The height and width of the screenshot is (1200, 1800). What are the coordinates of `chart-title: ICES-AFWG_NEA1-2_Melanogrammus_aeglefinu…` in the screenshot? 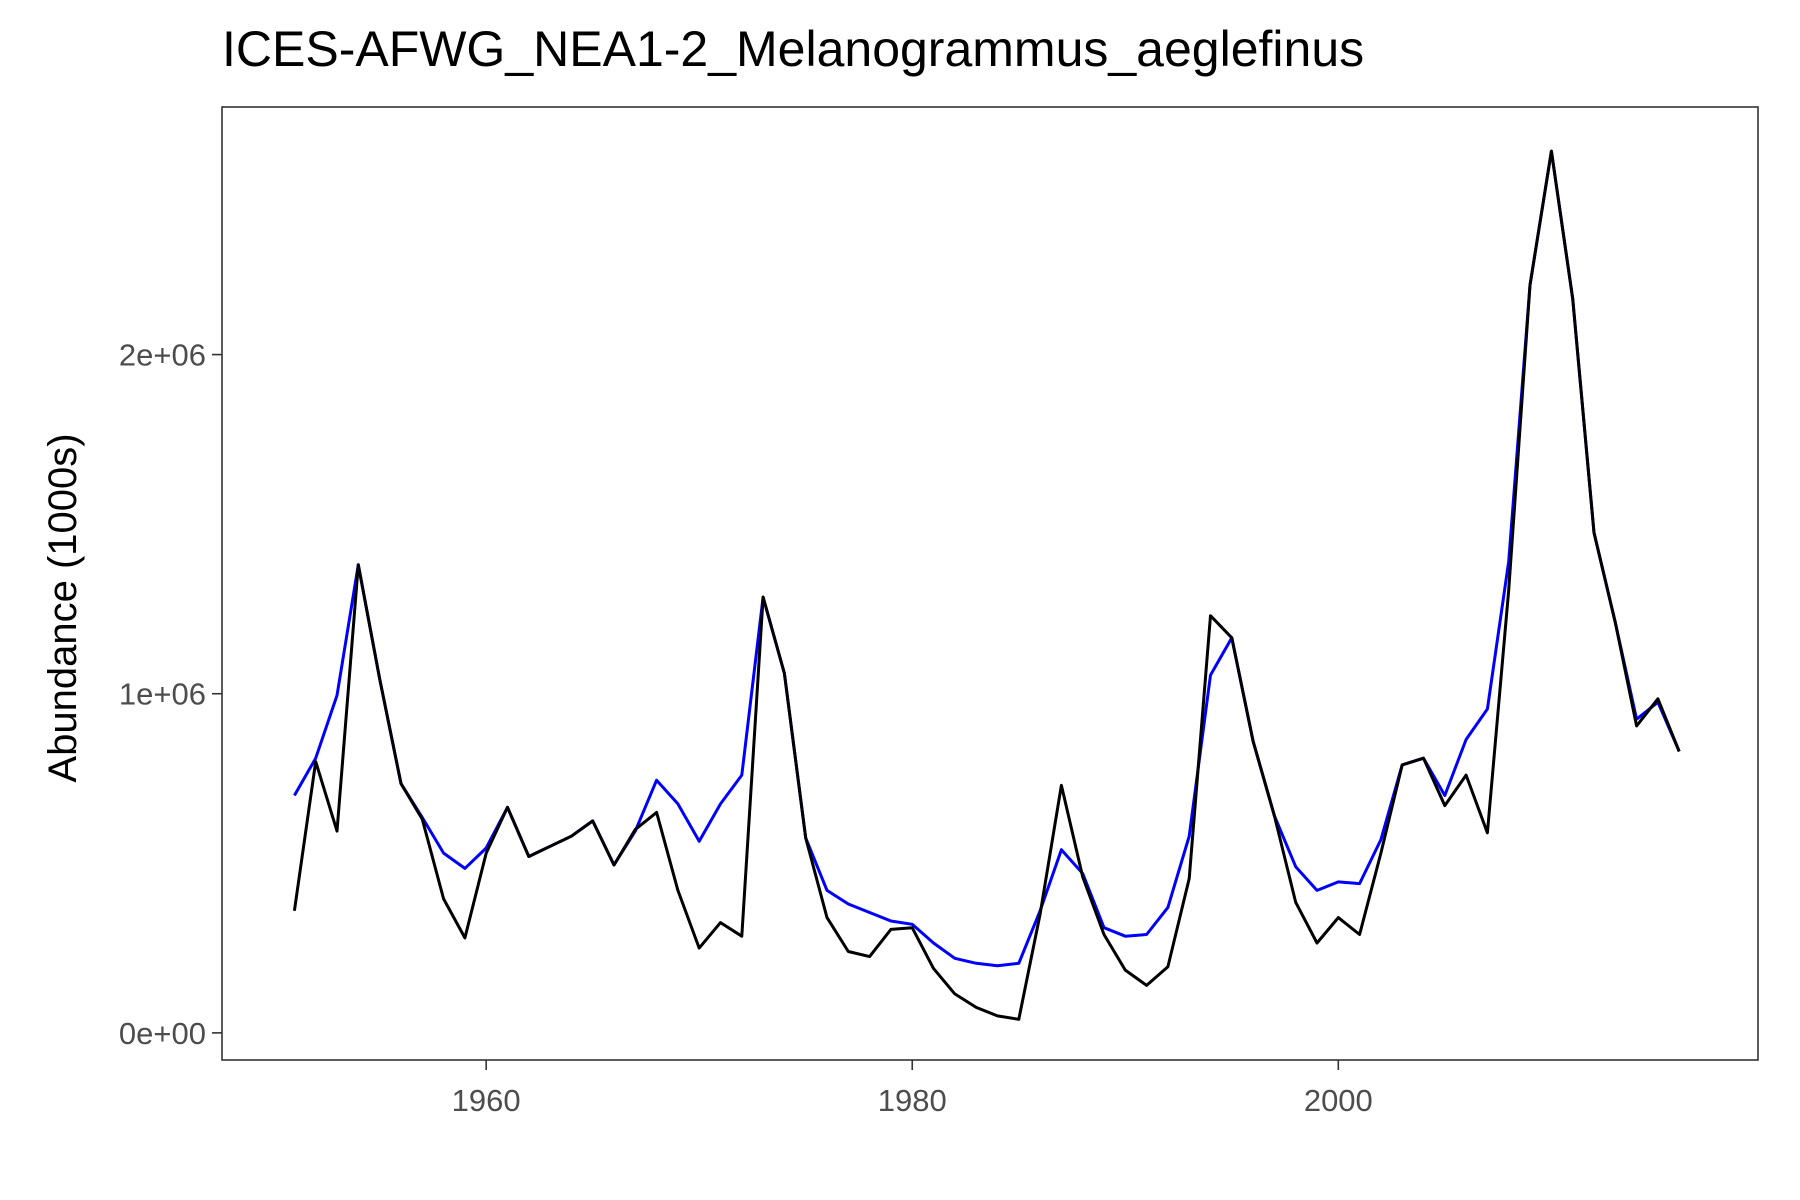 It's located at (793, 49).